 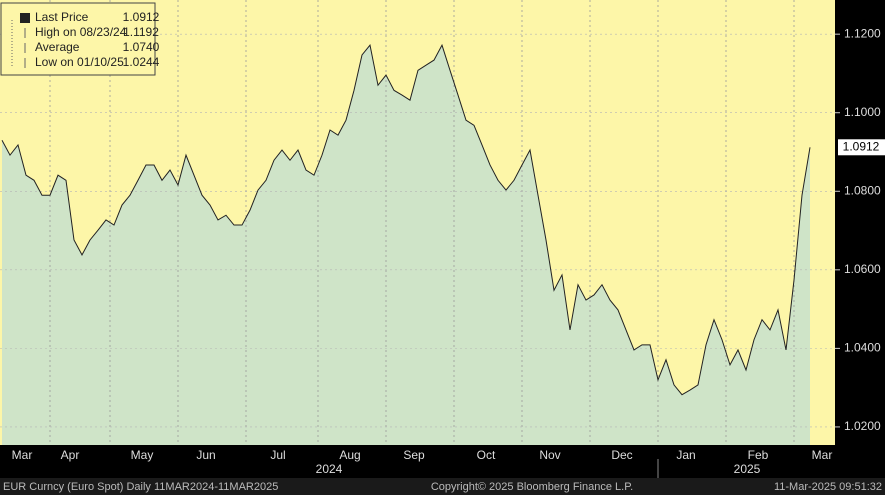 I want to click on x-tick-label: Oct, so click(x=486, y=455).